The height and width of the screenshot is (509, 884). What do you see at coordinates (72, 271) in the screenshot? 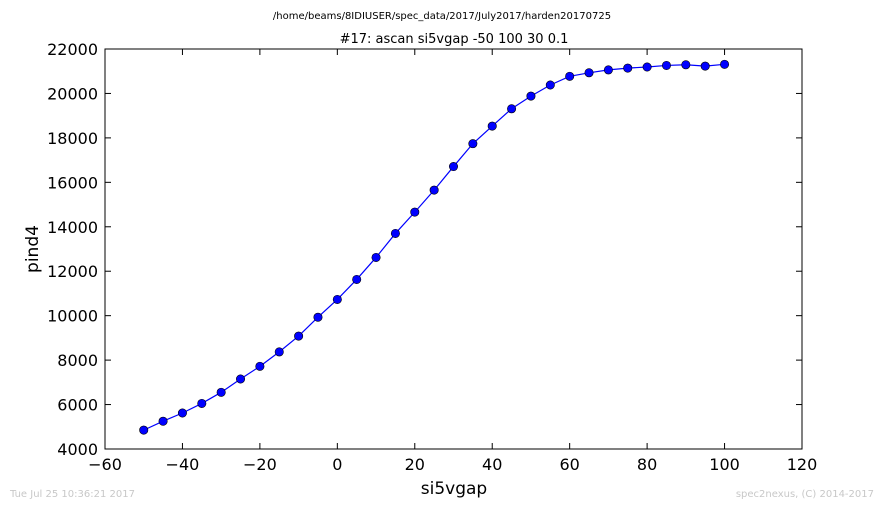
I see `y-tick-label: 12000` at bounding box center [72, 271].